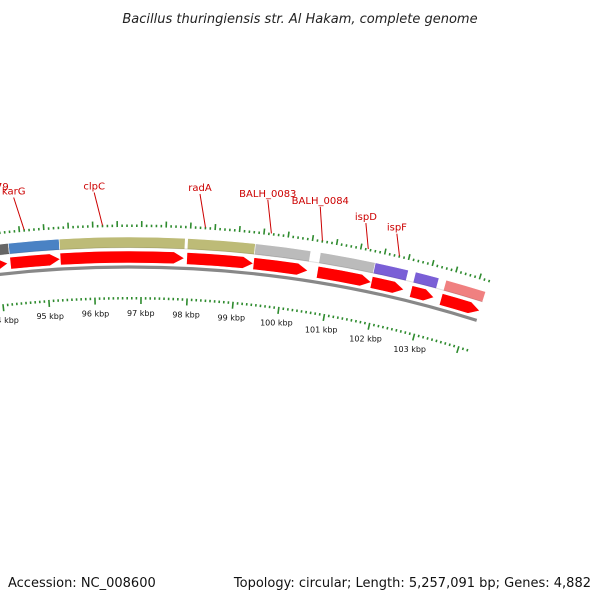 This screenshot has width=600, height=600. I want to click on cds-arrow-track, so click(240, 282).